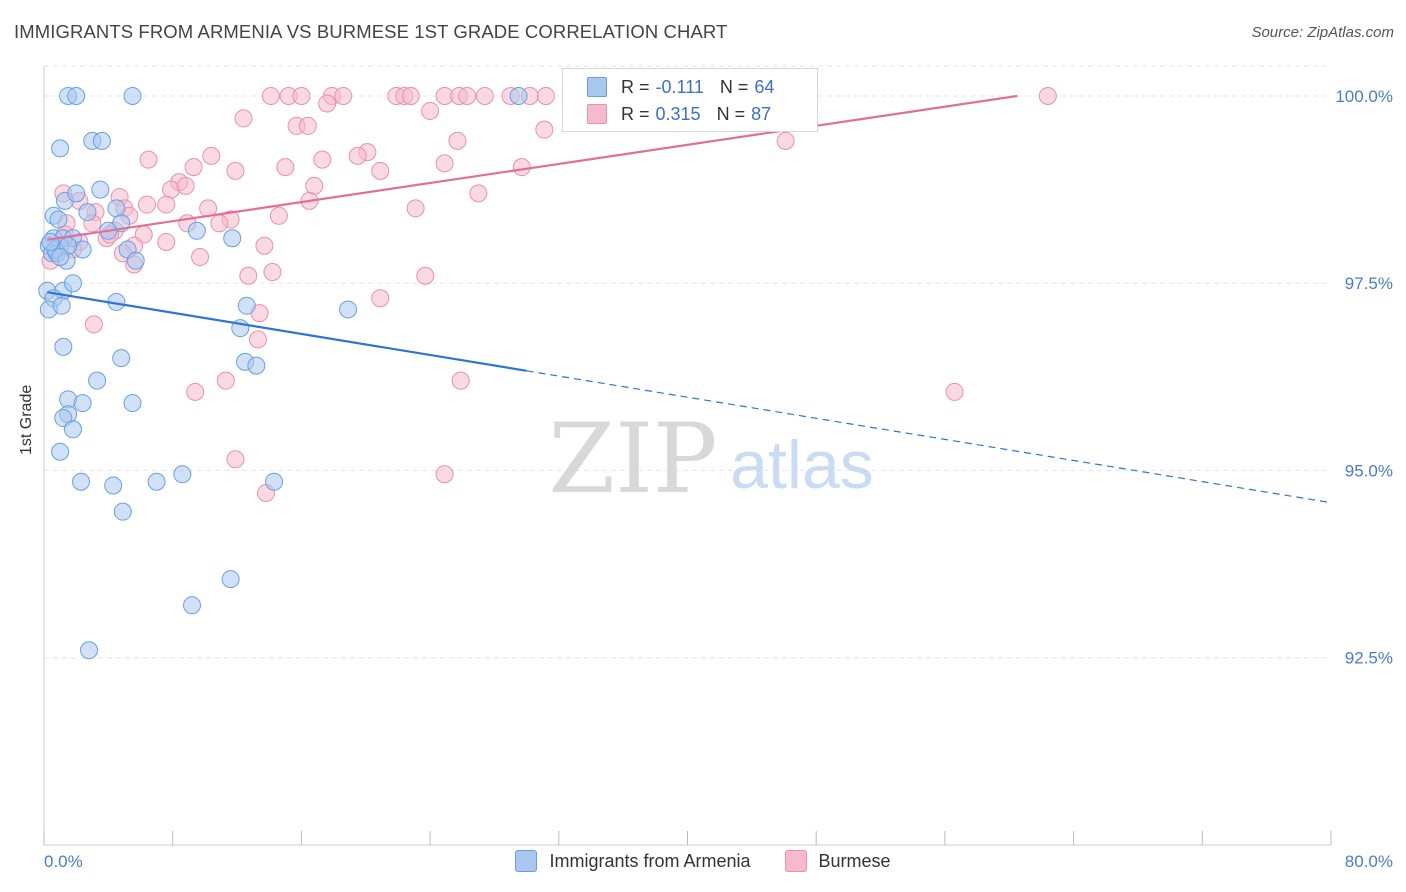  What do you see at coordinates (1369, 283) in the screenshot?
I see `y-tick-label: 97.5%` at bounding box center [1369, 283].